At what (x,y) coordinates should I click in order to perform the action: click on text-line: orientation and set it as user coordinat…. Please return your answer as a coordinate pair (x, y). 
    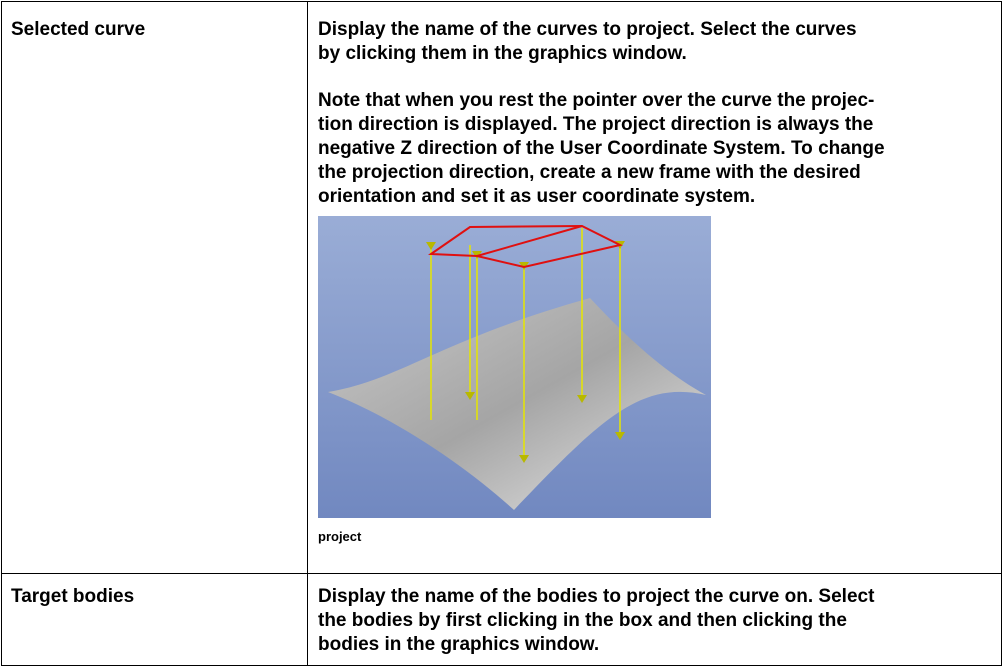
    Looking at the image, I should click on (537, 196).